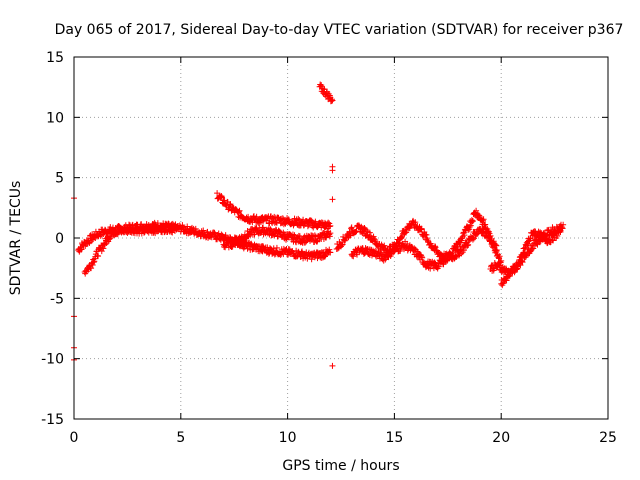 Image resolution: width=640 pixels, height=480 pixels. What do you see at coordinates (288, 438) in the screenshot?
I see `x-tick-label: 10` at bounding box center [288, 438].